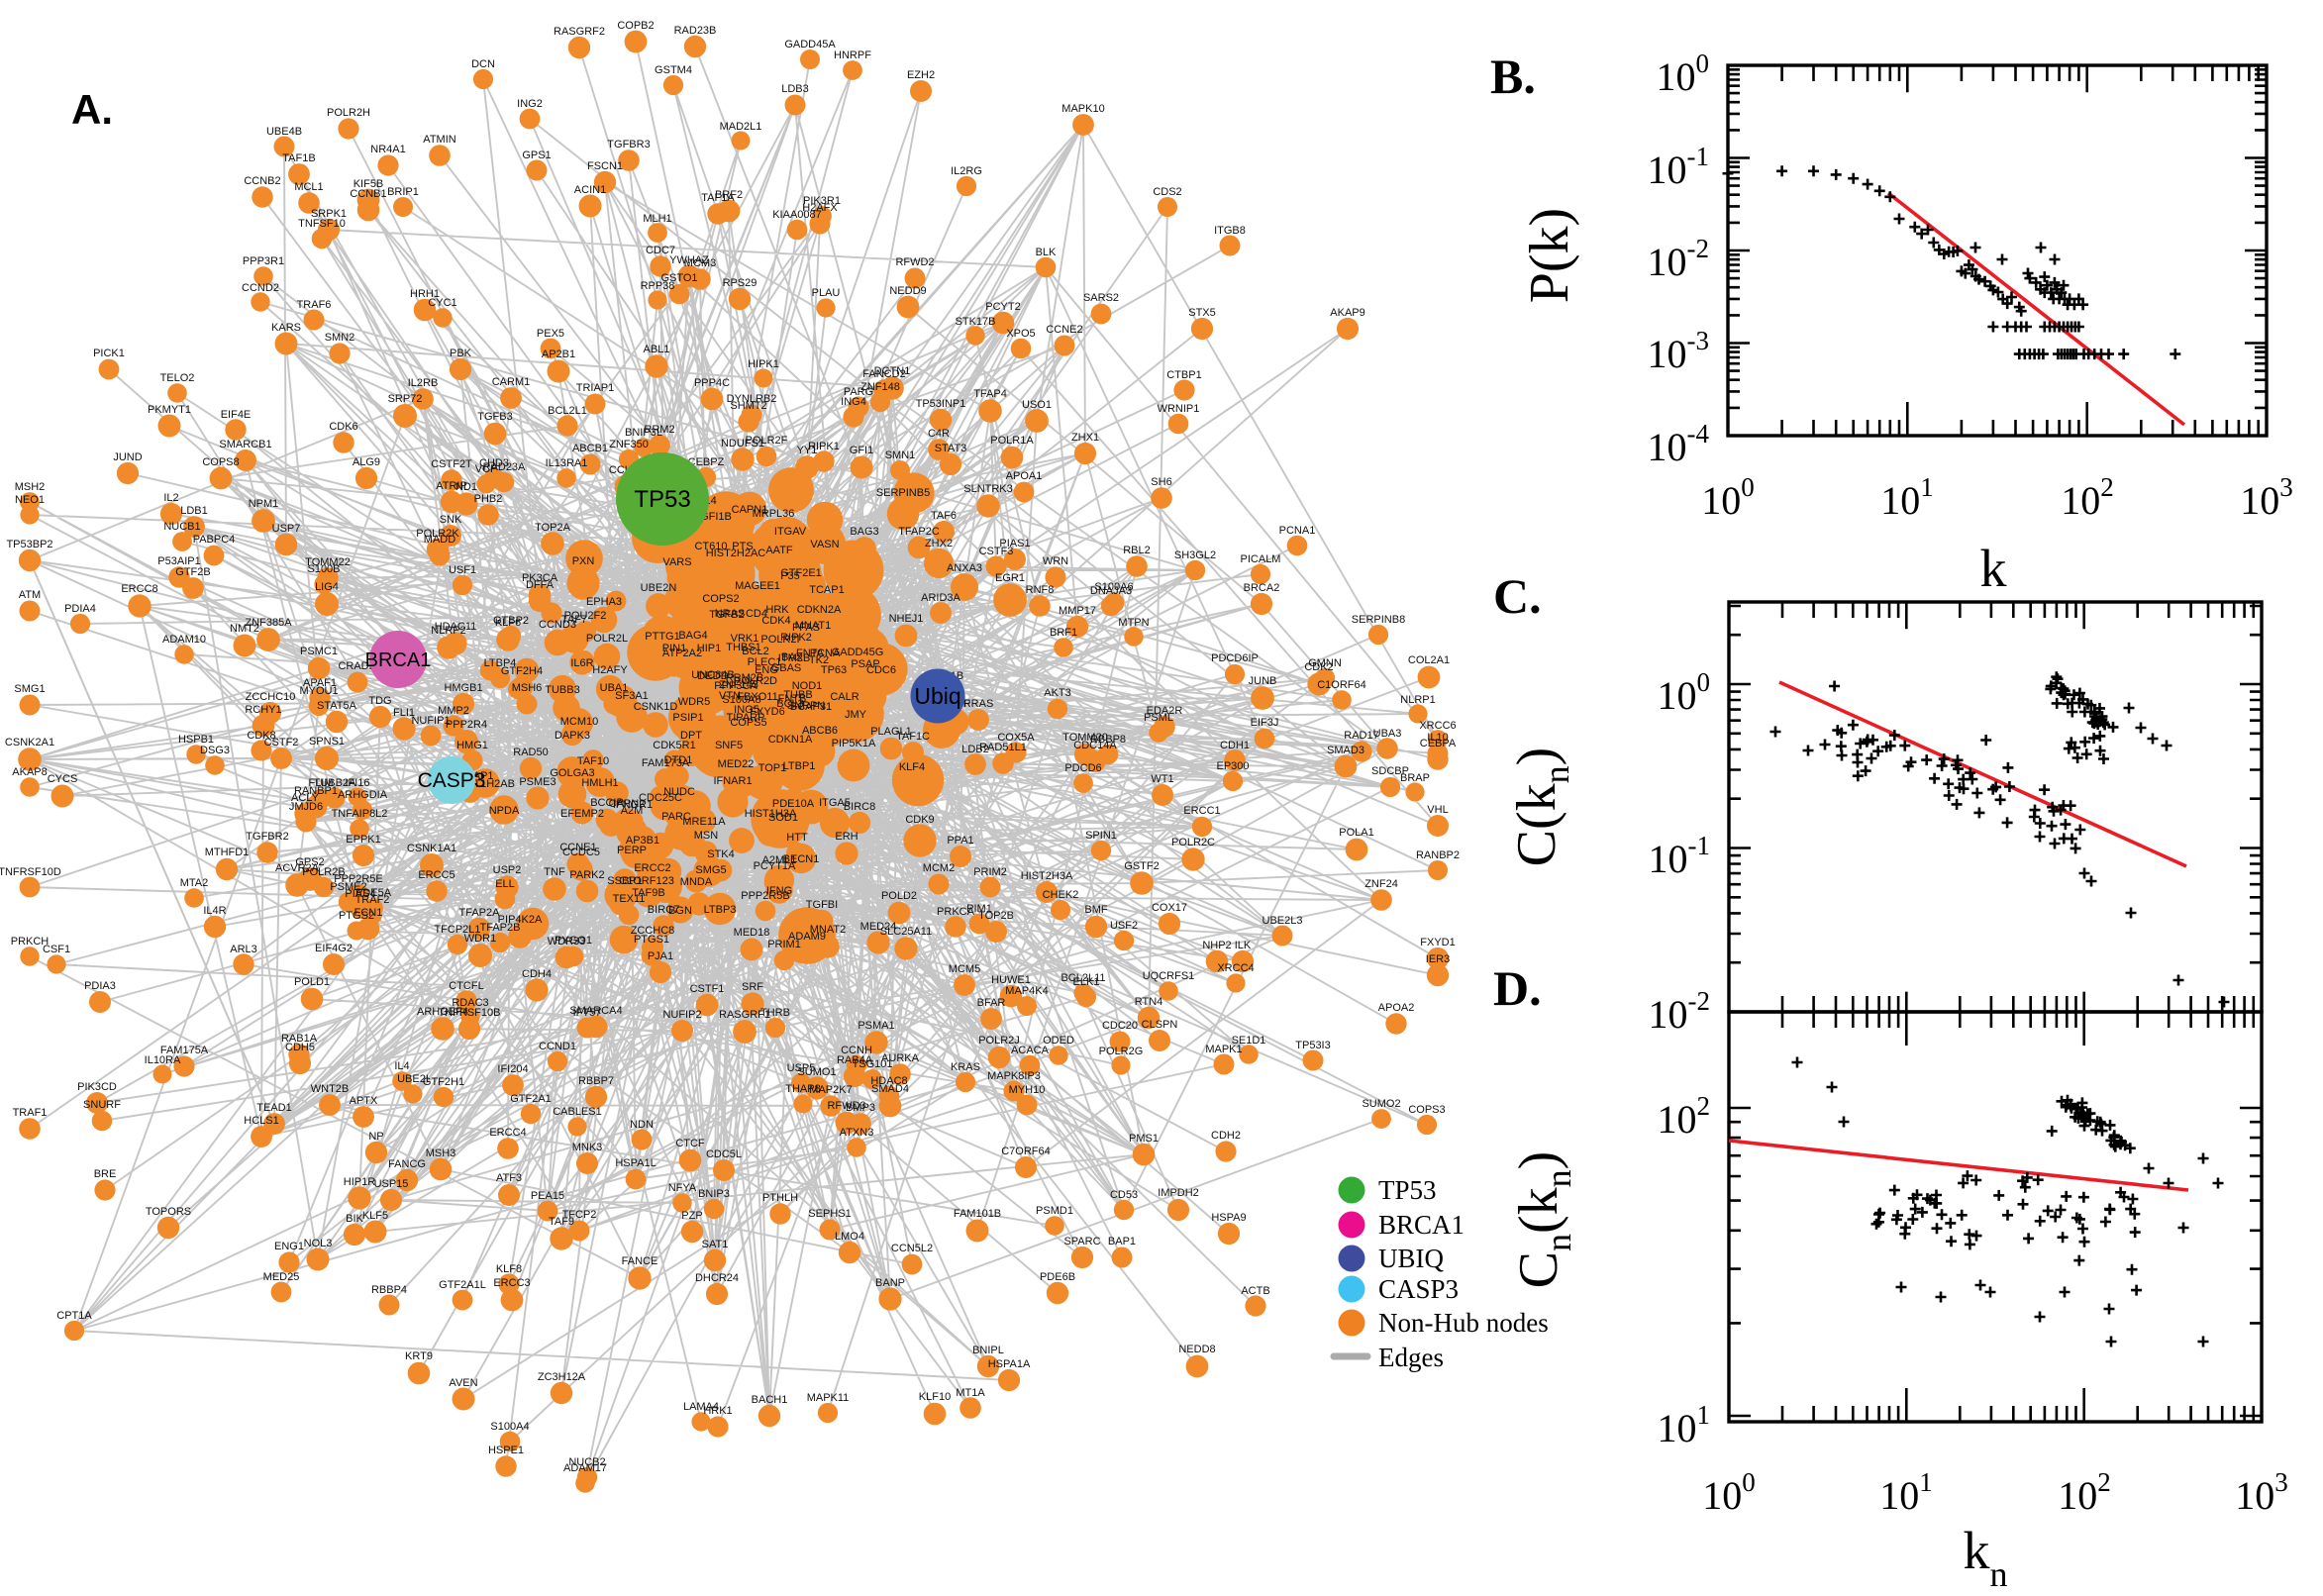 Image resolution: width=2323 pixels, height=1596 pixels. What do you see at coordinates (1095, 745) in the screenshot?
I see `svg-text: CDC14A` at bounding box center [1095, 745].